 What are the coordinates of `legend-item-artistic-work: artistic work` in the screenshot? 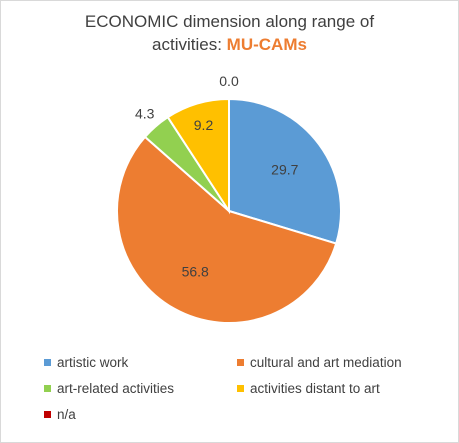 It's located at (86, 363).